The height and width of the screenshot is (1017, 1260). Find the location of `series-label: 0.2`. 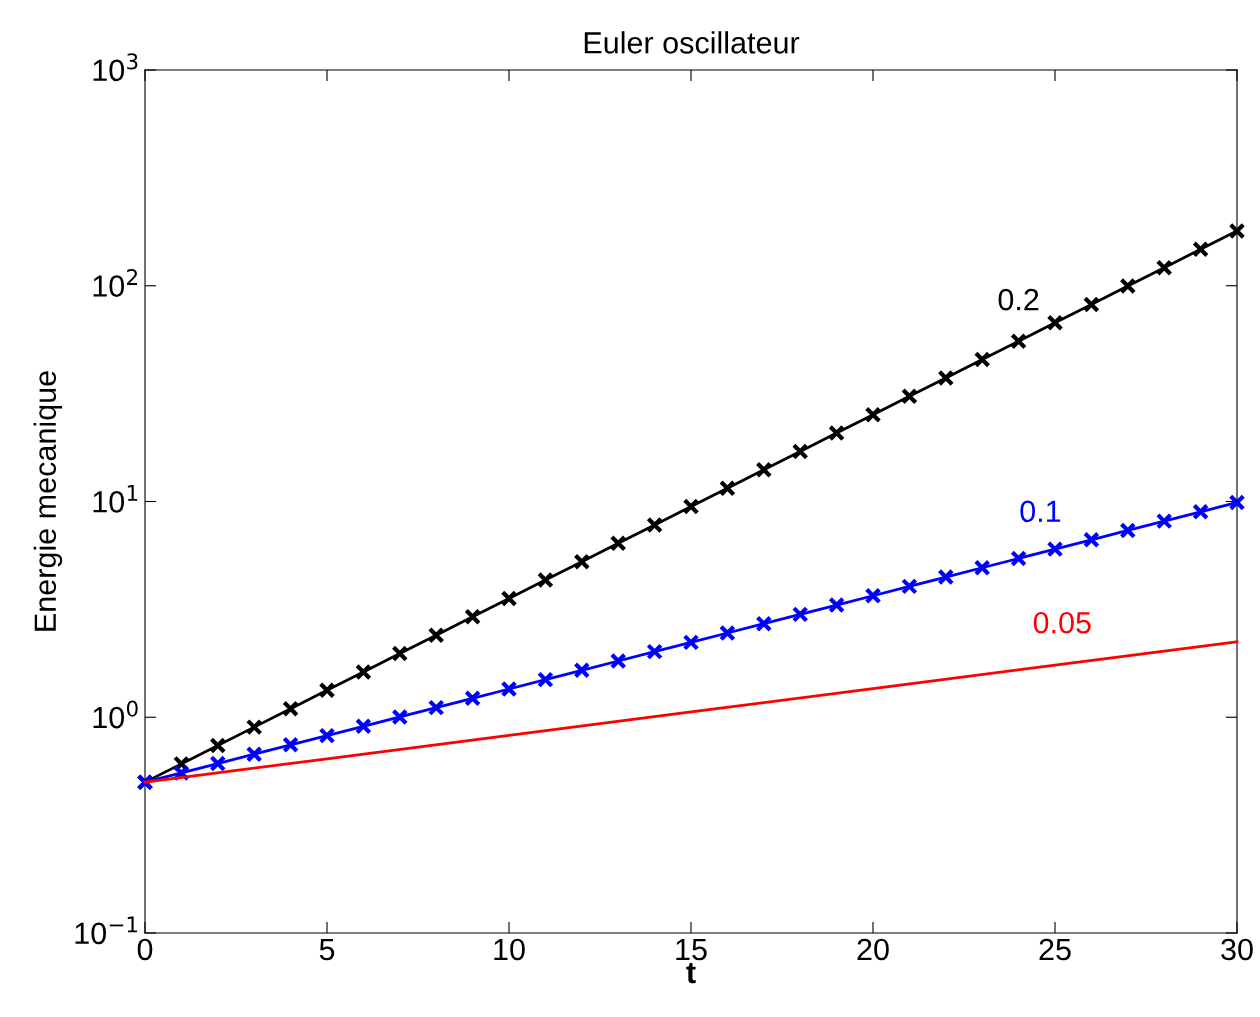

series-label: 0.2 is located at coordinates (1018, 299).